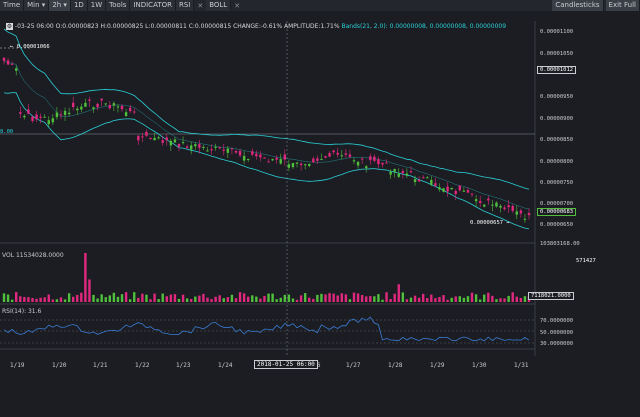  What do you see at coordinates (557, 97) in the screenshot?
I see `price-axis-label: 0.00000950` at bounding box center [557, 97].